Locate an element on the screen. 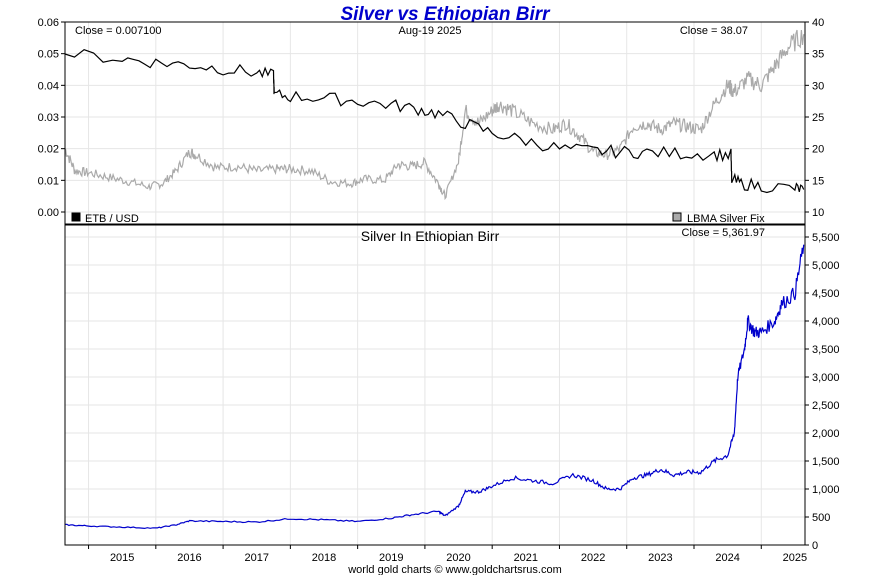  bottom-y-tick-label: 1,500 is located at coordinates (826, 462).